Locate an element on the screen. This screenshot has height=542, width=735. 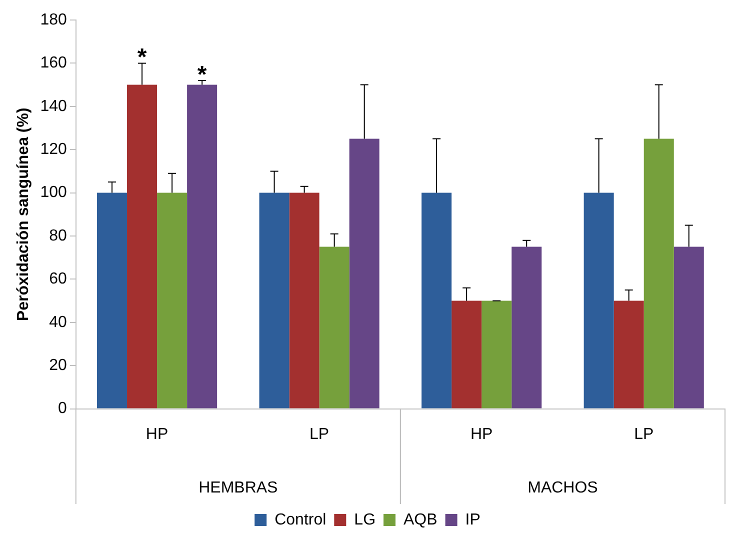
y-tick-label: 80 is located at coordinates (58, 235).